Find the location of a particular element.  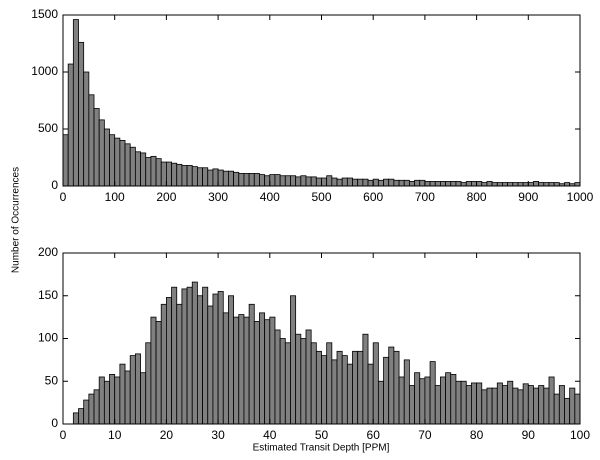

x-tick-label: 700 is located at coordinates (425, 197).